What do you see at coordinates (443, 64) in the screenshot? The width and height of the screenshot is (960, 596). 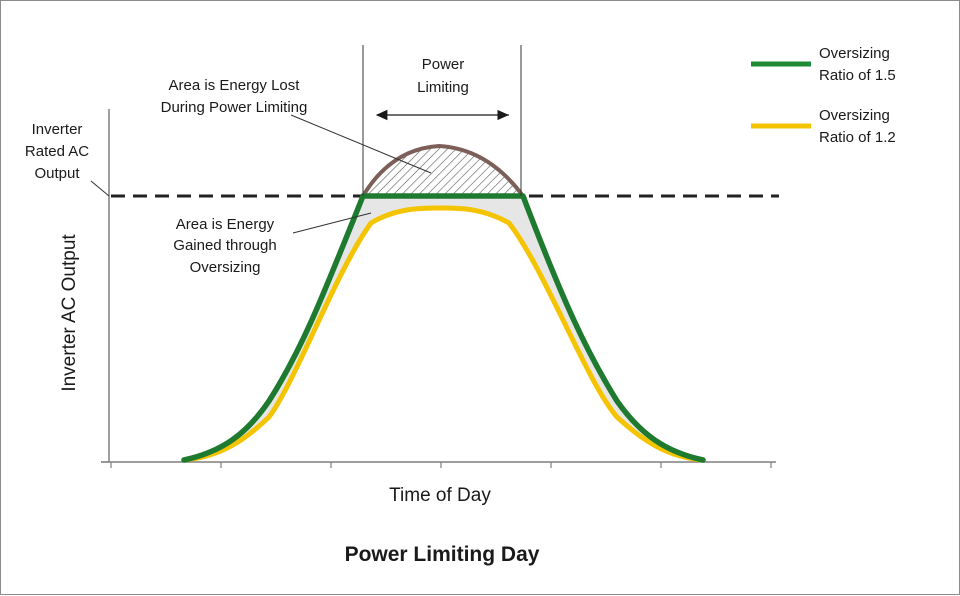 I see `power-limiting-label-line1: Power` at bounding box center [443, 64].